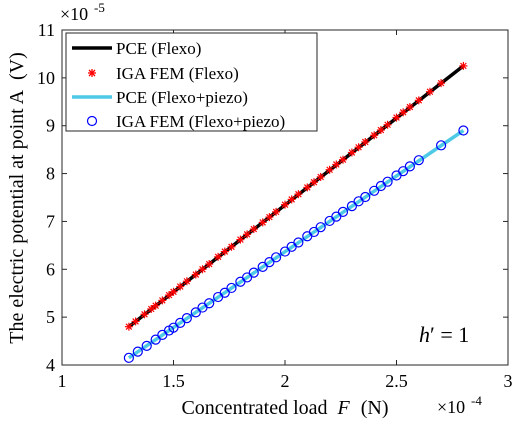 The image size is (512, 424). What do you see at coordinates (46, 78) in the screenshot?
I see `y-tick-label: 10` at bounding box center [46, 78].